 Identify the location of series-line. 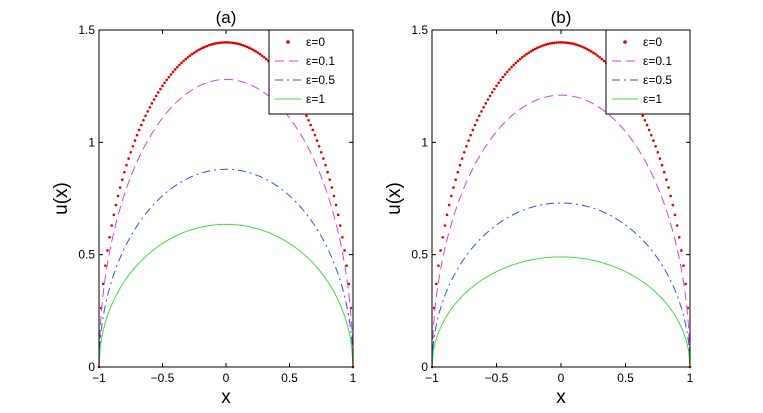
(561, 312).